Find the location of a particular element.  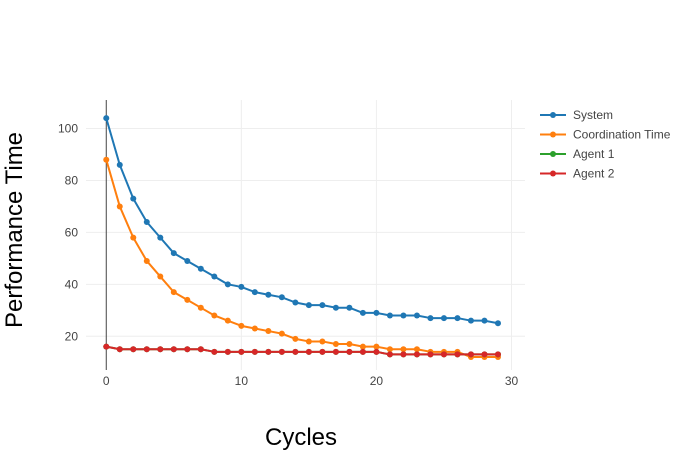

legend-label: Coordination Time is located at coordinates (622, 135).